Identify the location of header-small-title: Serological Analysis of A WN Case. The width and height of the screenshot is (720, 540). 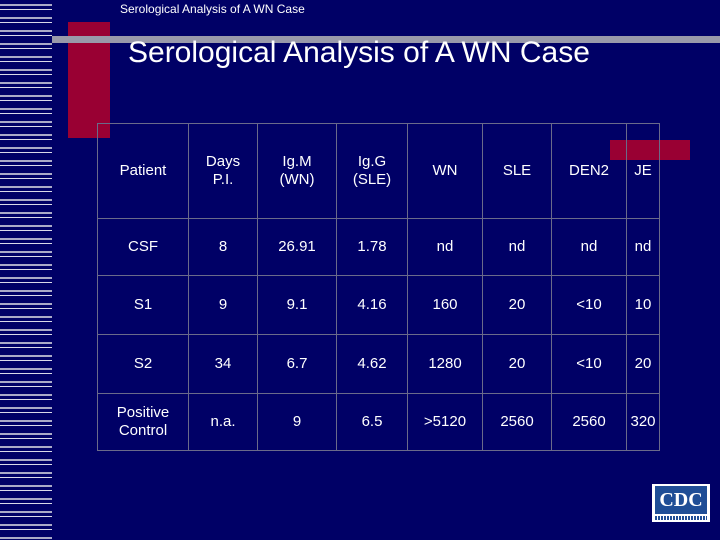
(212, 9).